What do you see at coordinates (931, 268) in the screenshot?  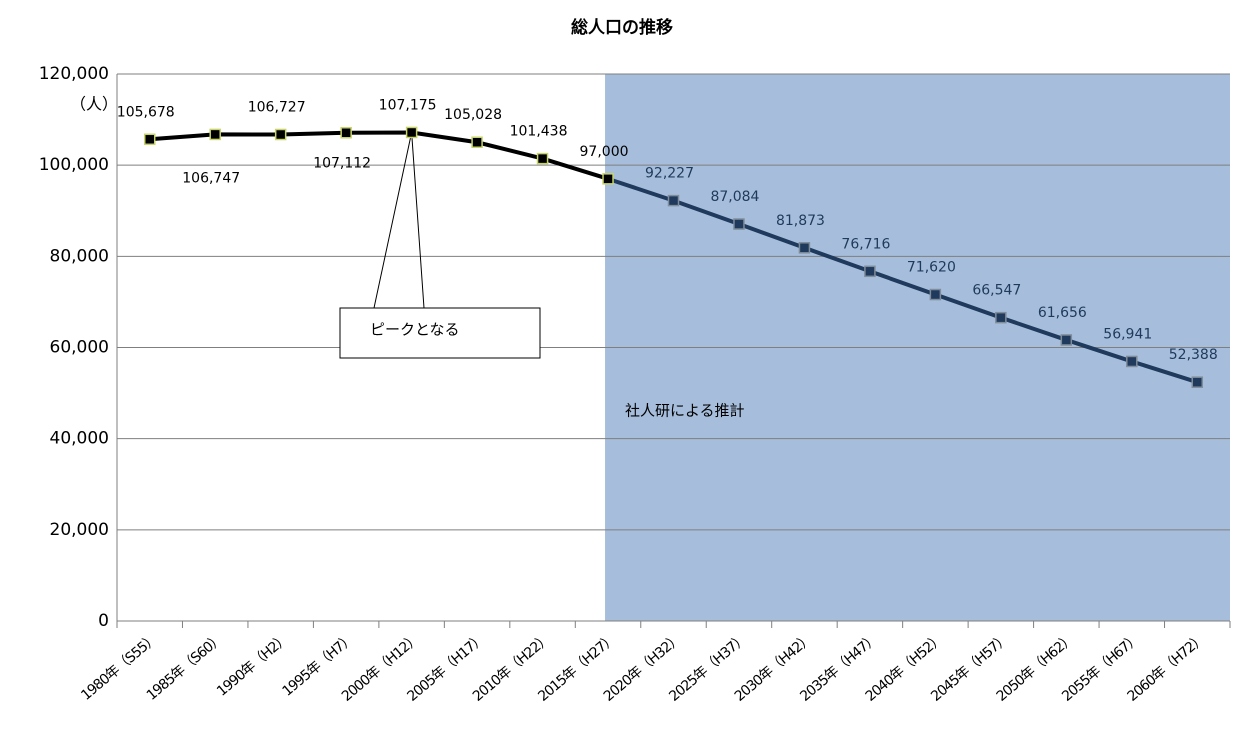 I see `value-label: 71,620` at bounding box center [931, 268].